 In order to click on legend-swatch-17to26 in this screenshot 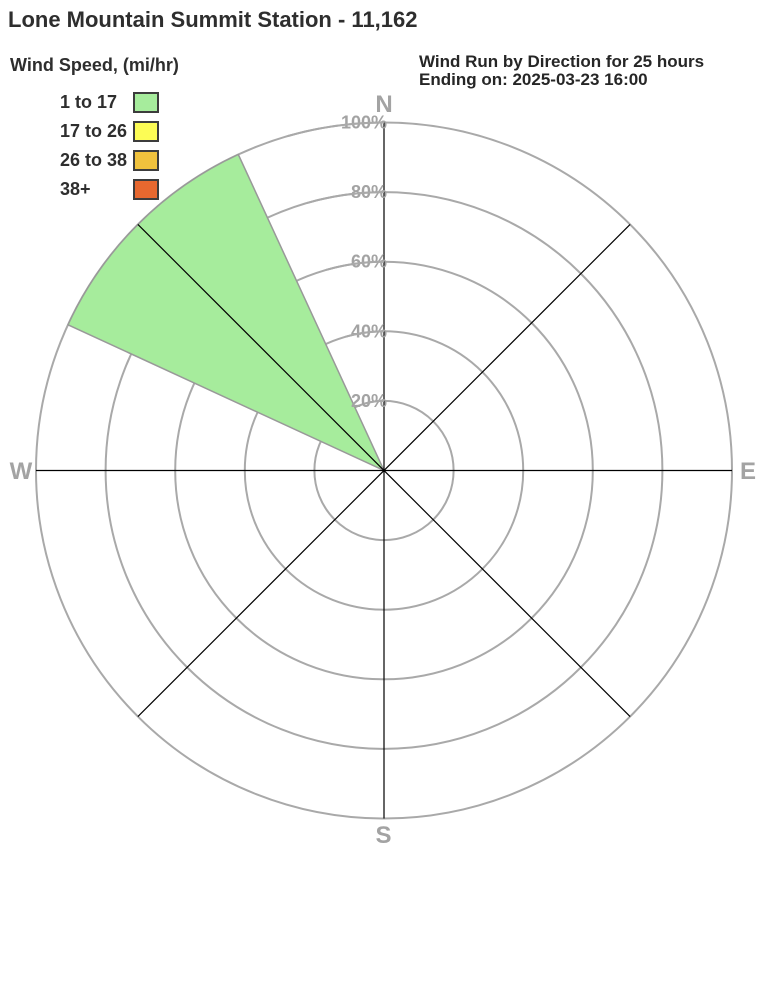, I will do `click(146, 131)`.